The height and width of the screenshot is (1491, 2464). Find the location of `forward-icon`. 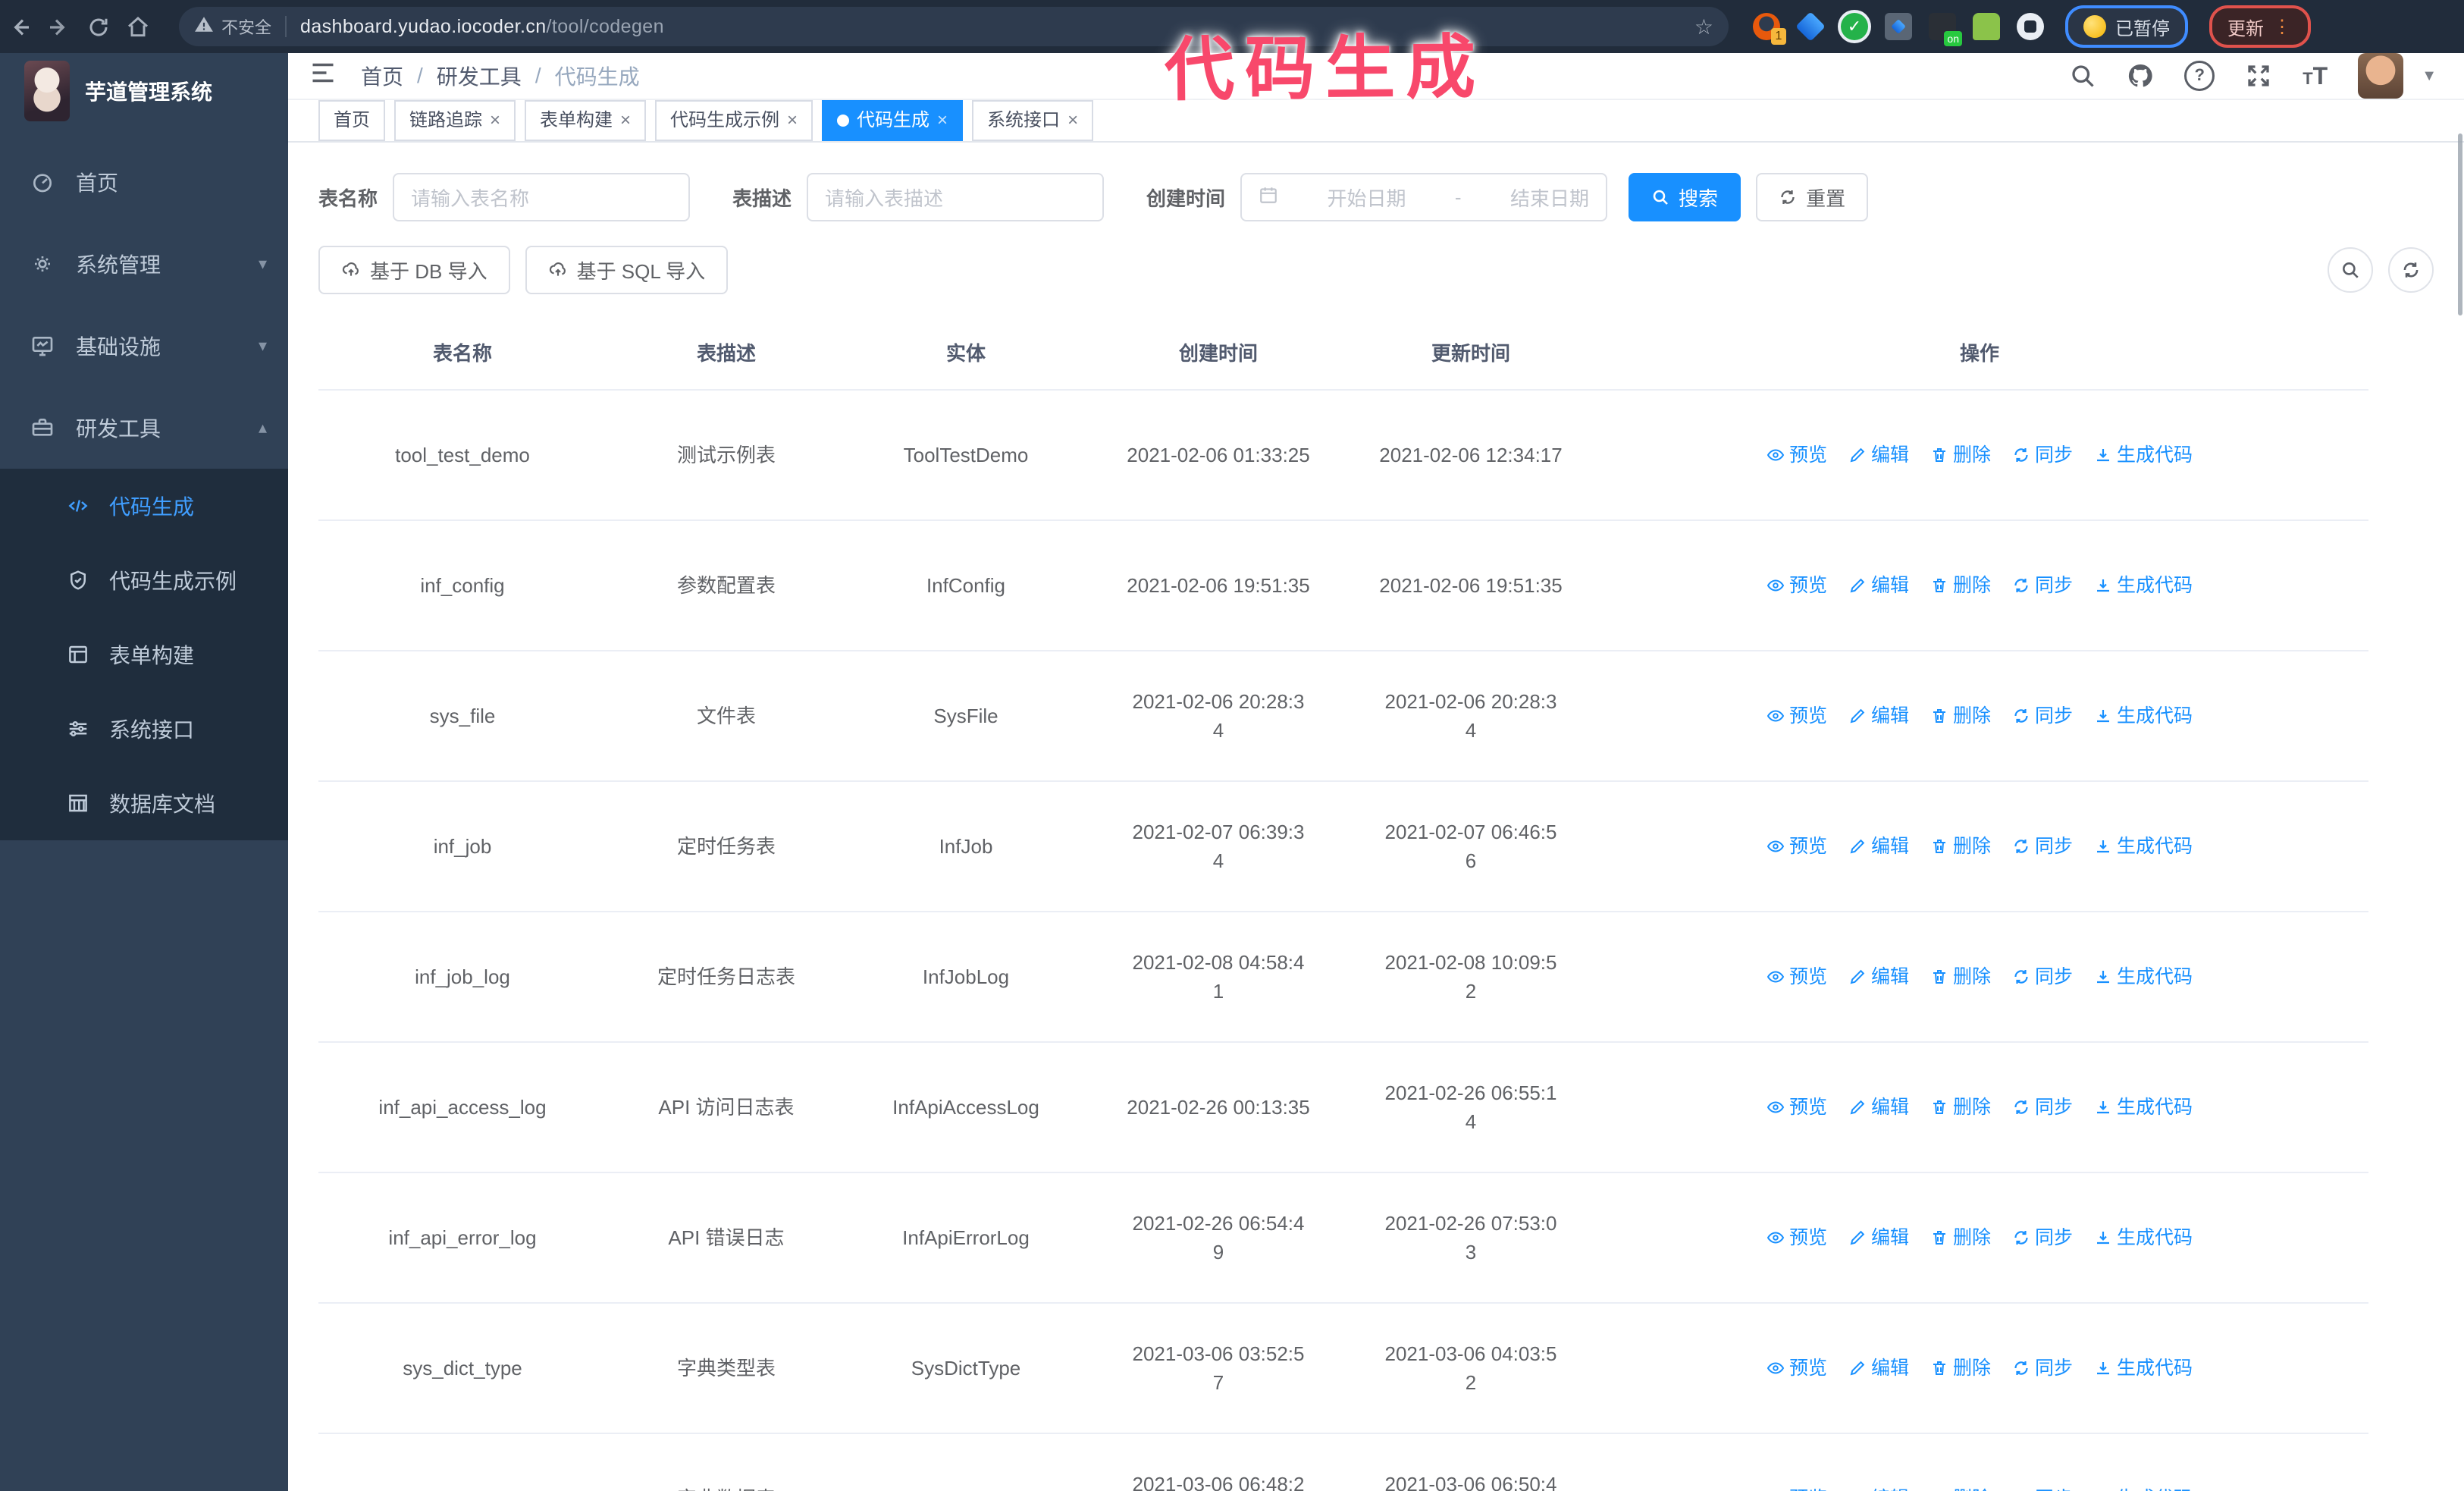

forward-icon is located at coordinates (59, 26).